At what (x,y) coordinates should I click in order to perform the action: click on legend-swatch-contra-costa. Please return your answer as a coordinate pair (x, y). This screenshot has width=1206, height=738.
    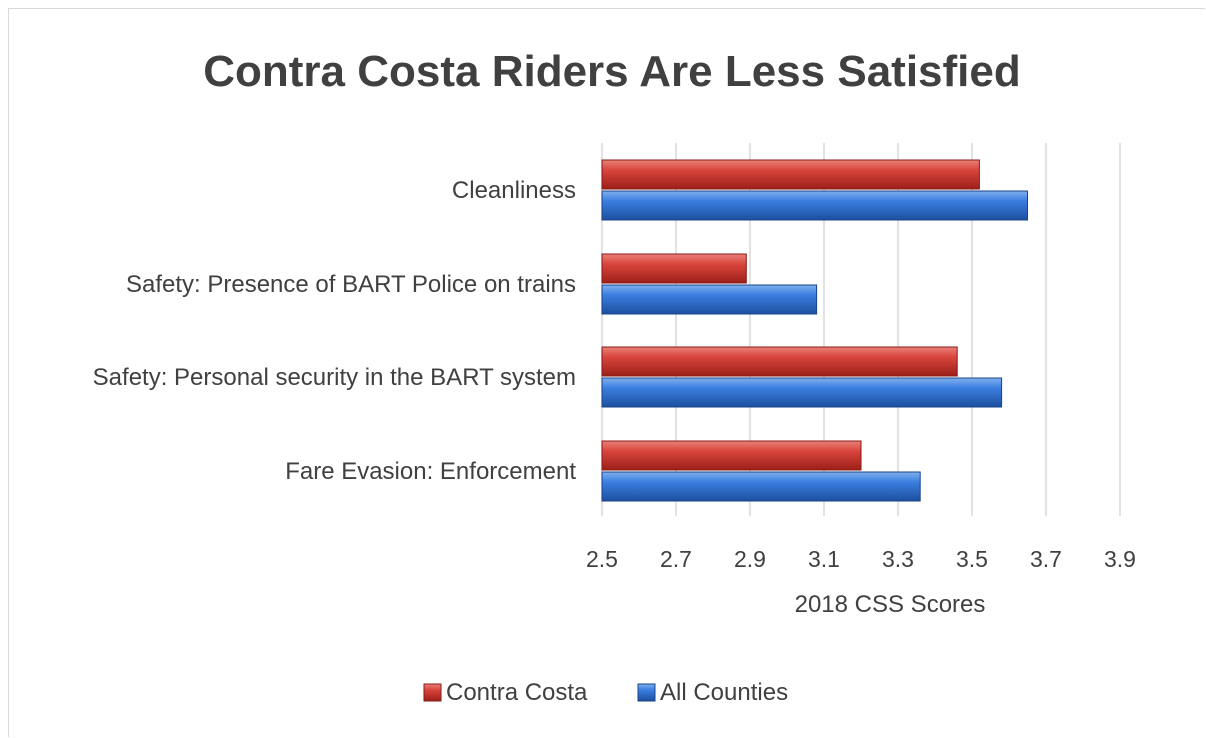
    Looking at the image, I should click on (432, 692).